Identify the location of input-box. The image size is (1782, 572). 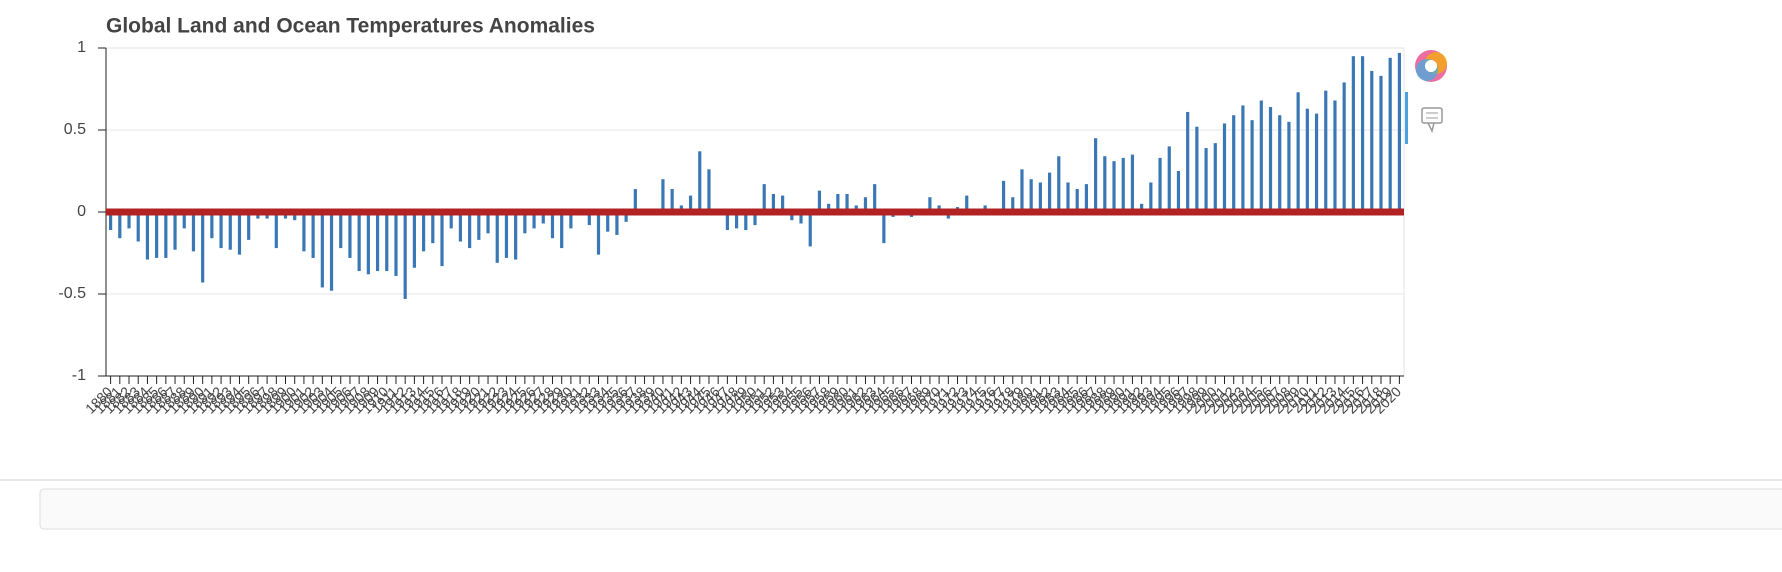
(910, 509).